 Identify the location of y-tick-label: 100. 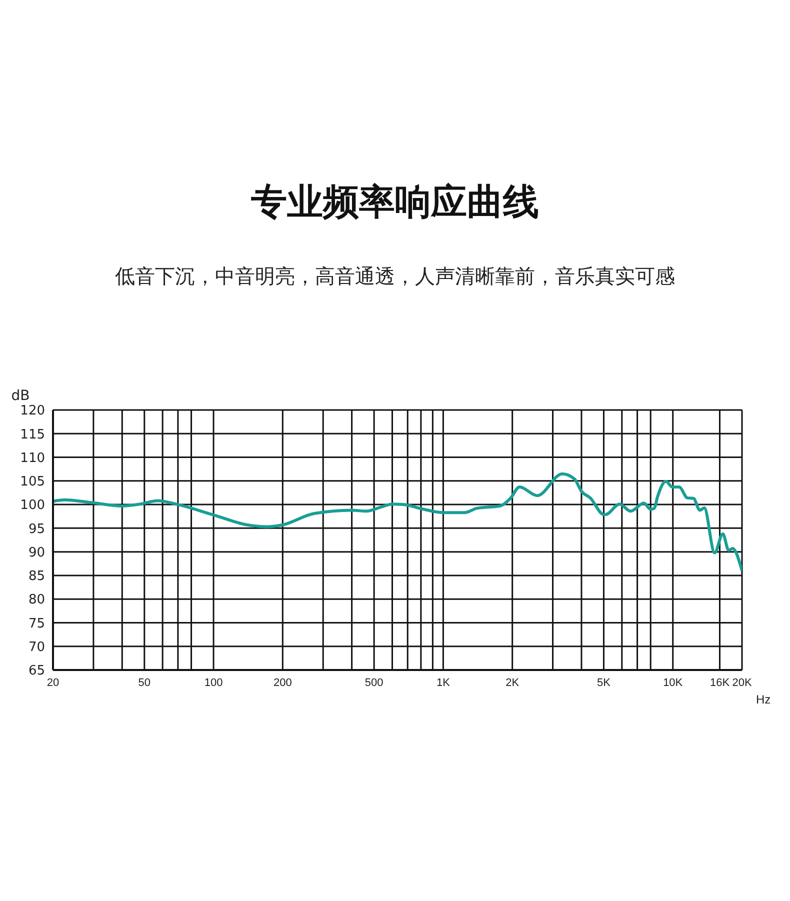
(32, 506).